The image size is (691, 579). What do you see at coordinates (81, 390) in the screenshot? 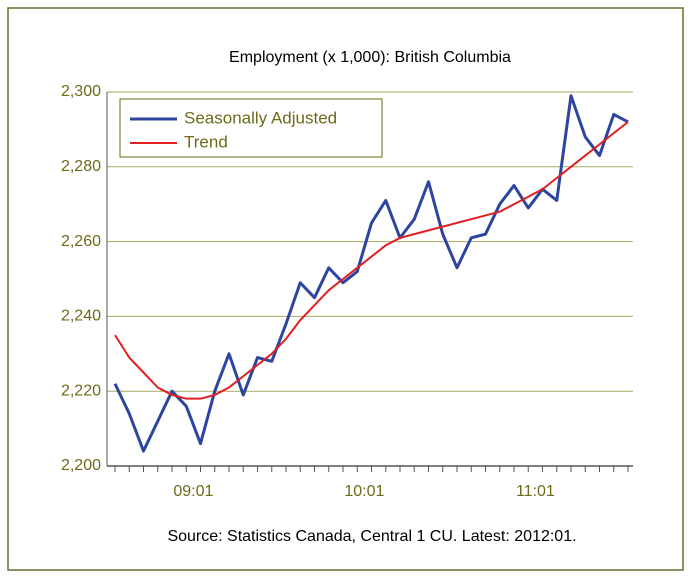
I see `y-tick-label: 2,220` at bounding box center [81, 390].